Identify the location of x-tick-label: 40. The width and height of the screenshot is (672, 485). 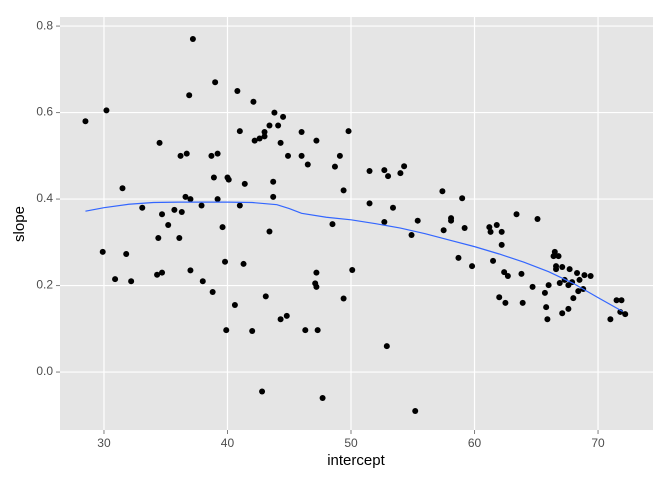
(228, 443).